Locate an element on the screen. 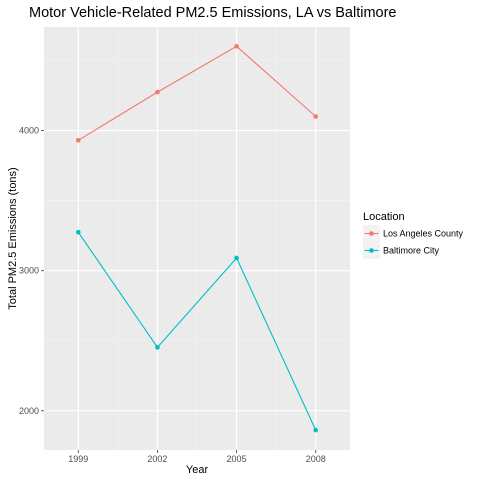 The height and width of the screenshot is (480, 480). y-tick-label: 3000 is located at coordinates (29, 271).